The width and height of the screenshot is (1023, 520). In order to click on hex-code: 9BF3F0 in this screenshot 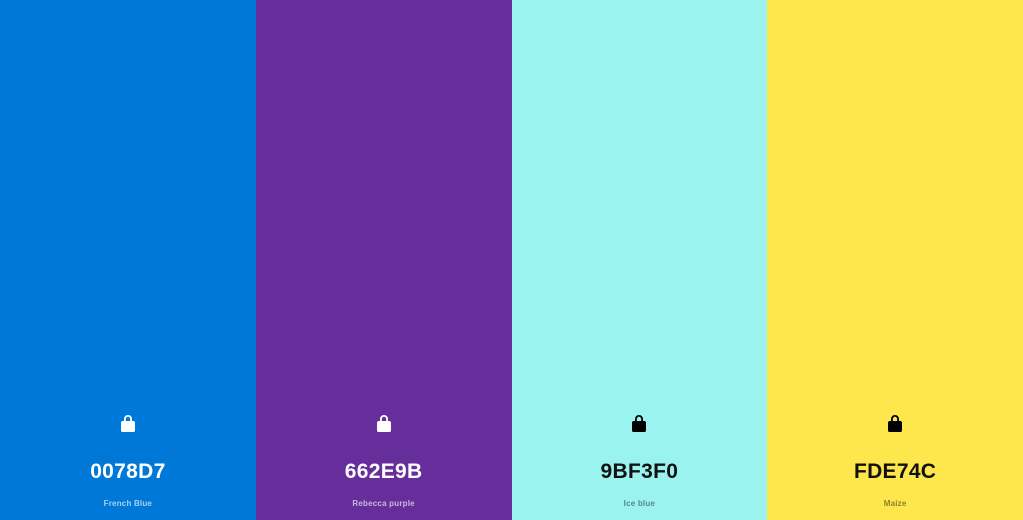, I will do `click(639, 471)`.